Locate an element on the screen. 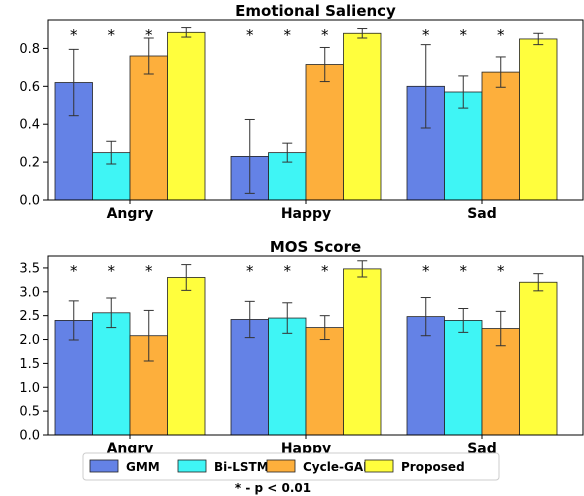 This screenshot has width=584, height=496. legend-label: Cycle-GAN is located at coordinates (338, 467).